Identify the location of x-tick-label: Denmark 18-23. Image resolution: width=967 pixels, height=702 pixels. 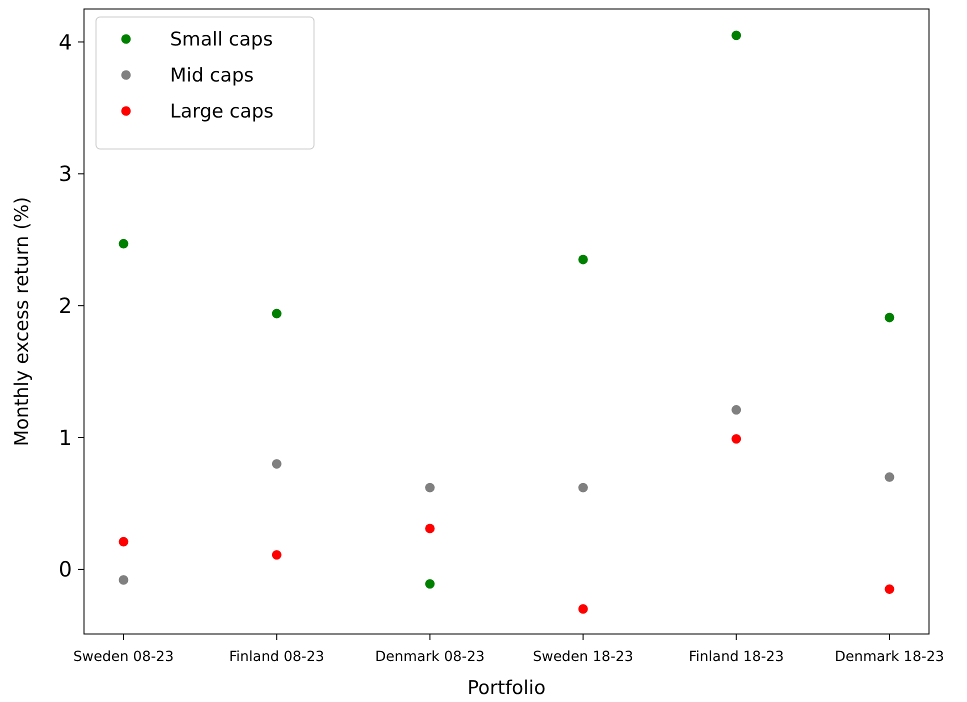
(889, 657).